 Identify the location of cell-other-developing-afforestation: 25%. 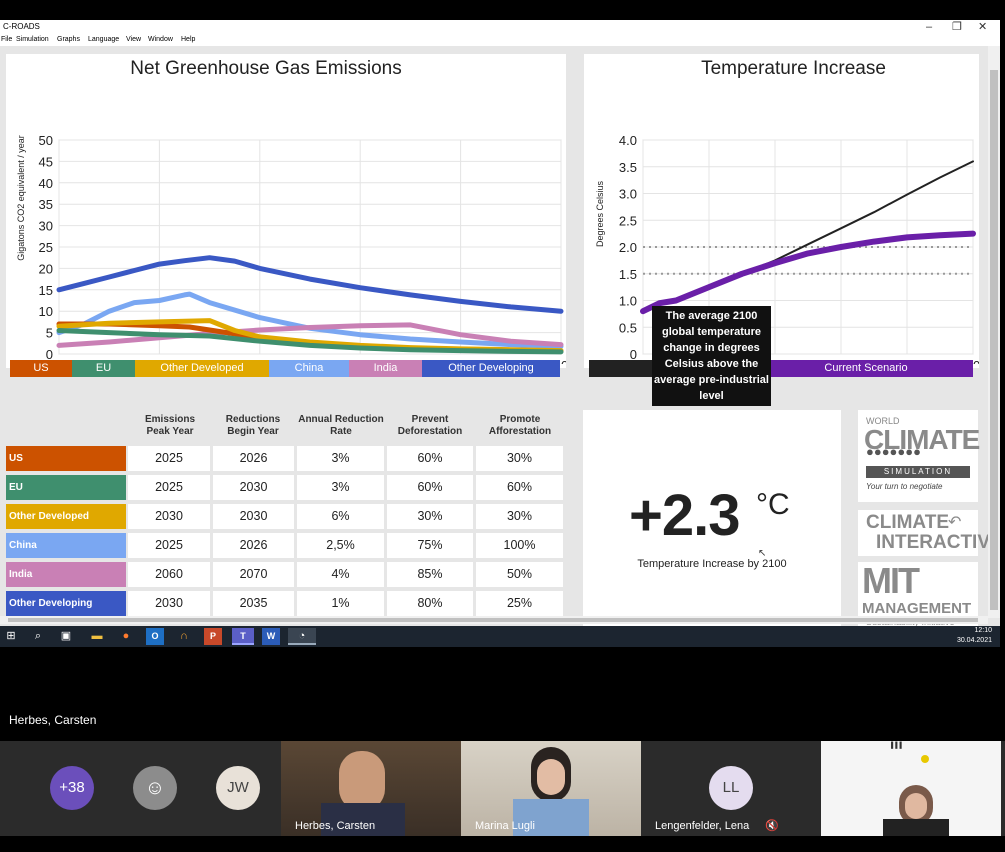
(519, 603).